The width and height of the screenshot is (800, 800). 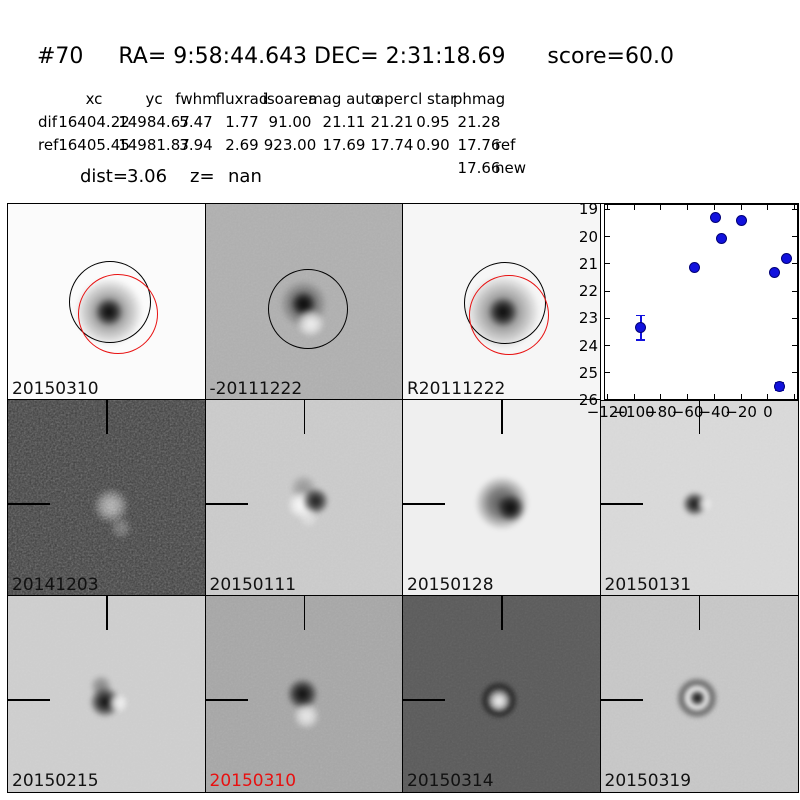 What do you see at coordinates (253, 585) in the screenshot?
I see `cutout-date-label: 20150111` at bounding box center [253, 585].